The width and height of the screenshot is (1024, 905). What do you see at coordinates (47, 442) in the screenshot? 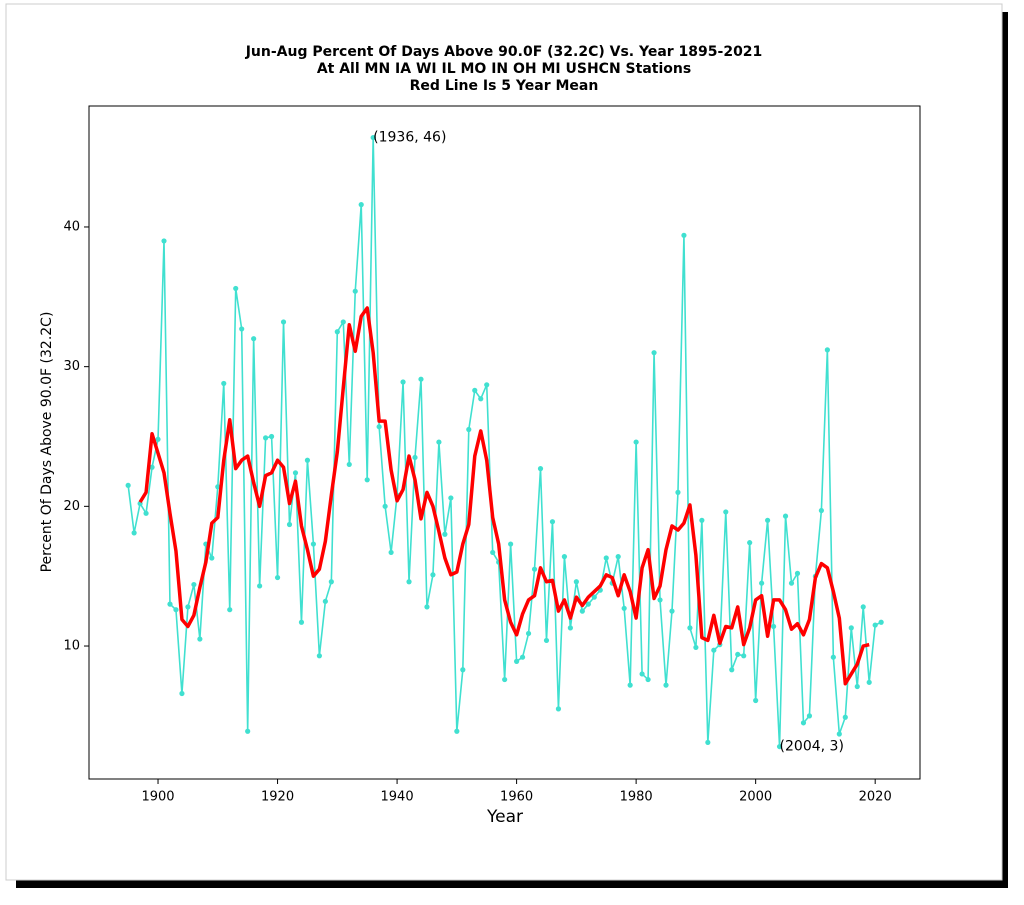
I see `y-axis-label: Percent Of Days Above 90.0F (32.2C)` at bounding box center [47, 442].